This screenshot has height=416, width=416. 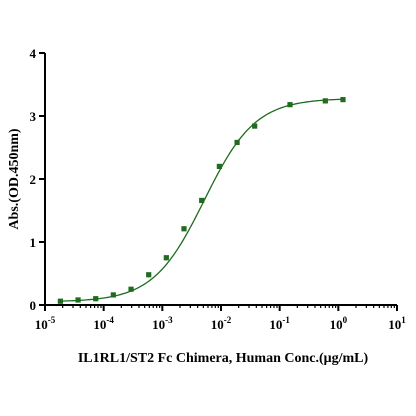 I want to click on x-tick-label: 10¹, so click(x=397, y=323).